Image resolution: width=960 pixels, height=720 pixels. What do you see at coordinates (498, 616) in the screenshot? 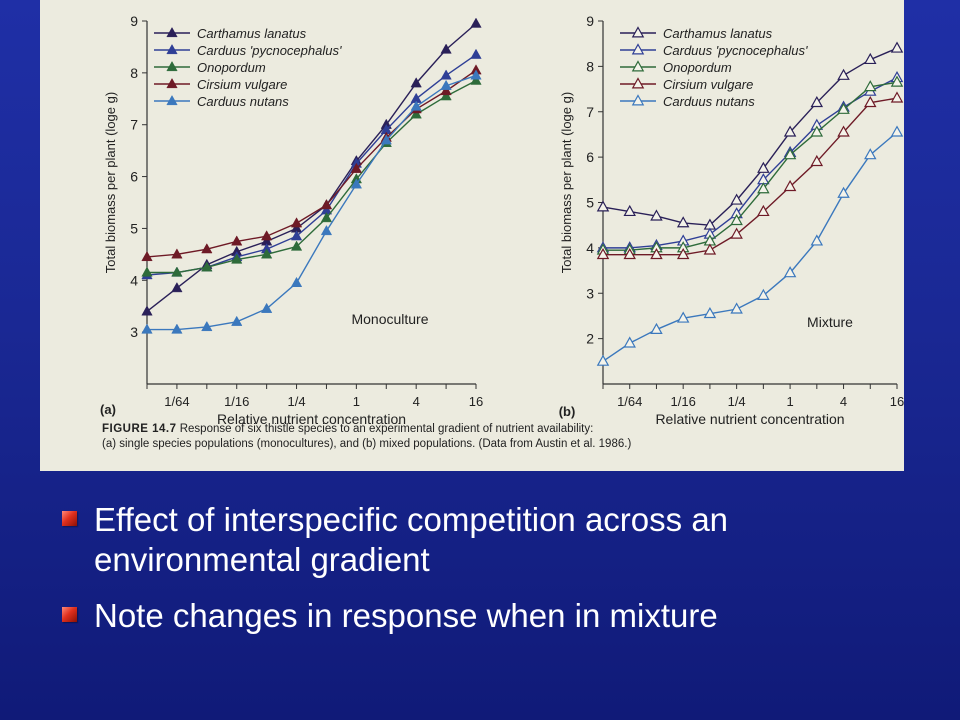
I see `bullet-item: Note changes in response when in mixture` at bounding box center [498, 616].